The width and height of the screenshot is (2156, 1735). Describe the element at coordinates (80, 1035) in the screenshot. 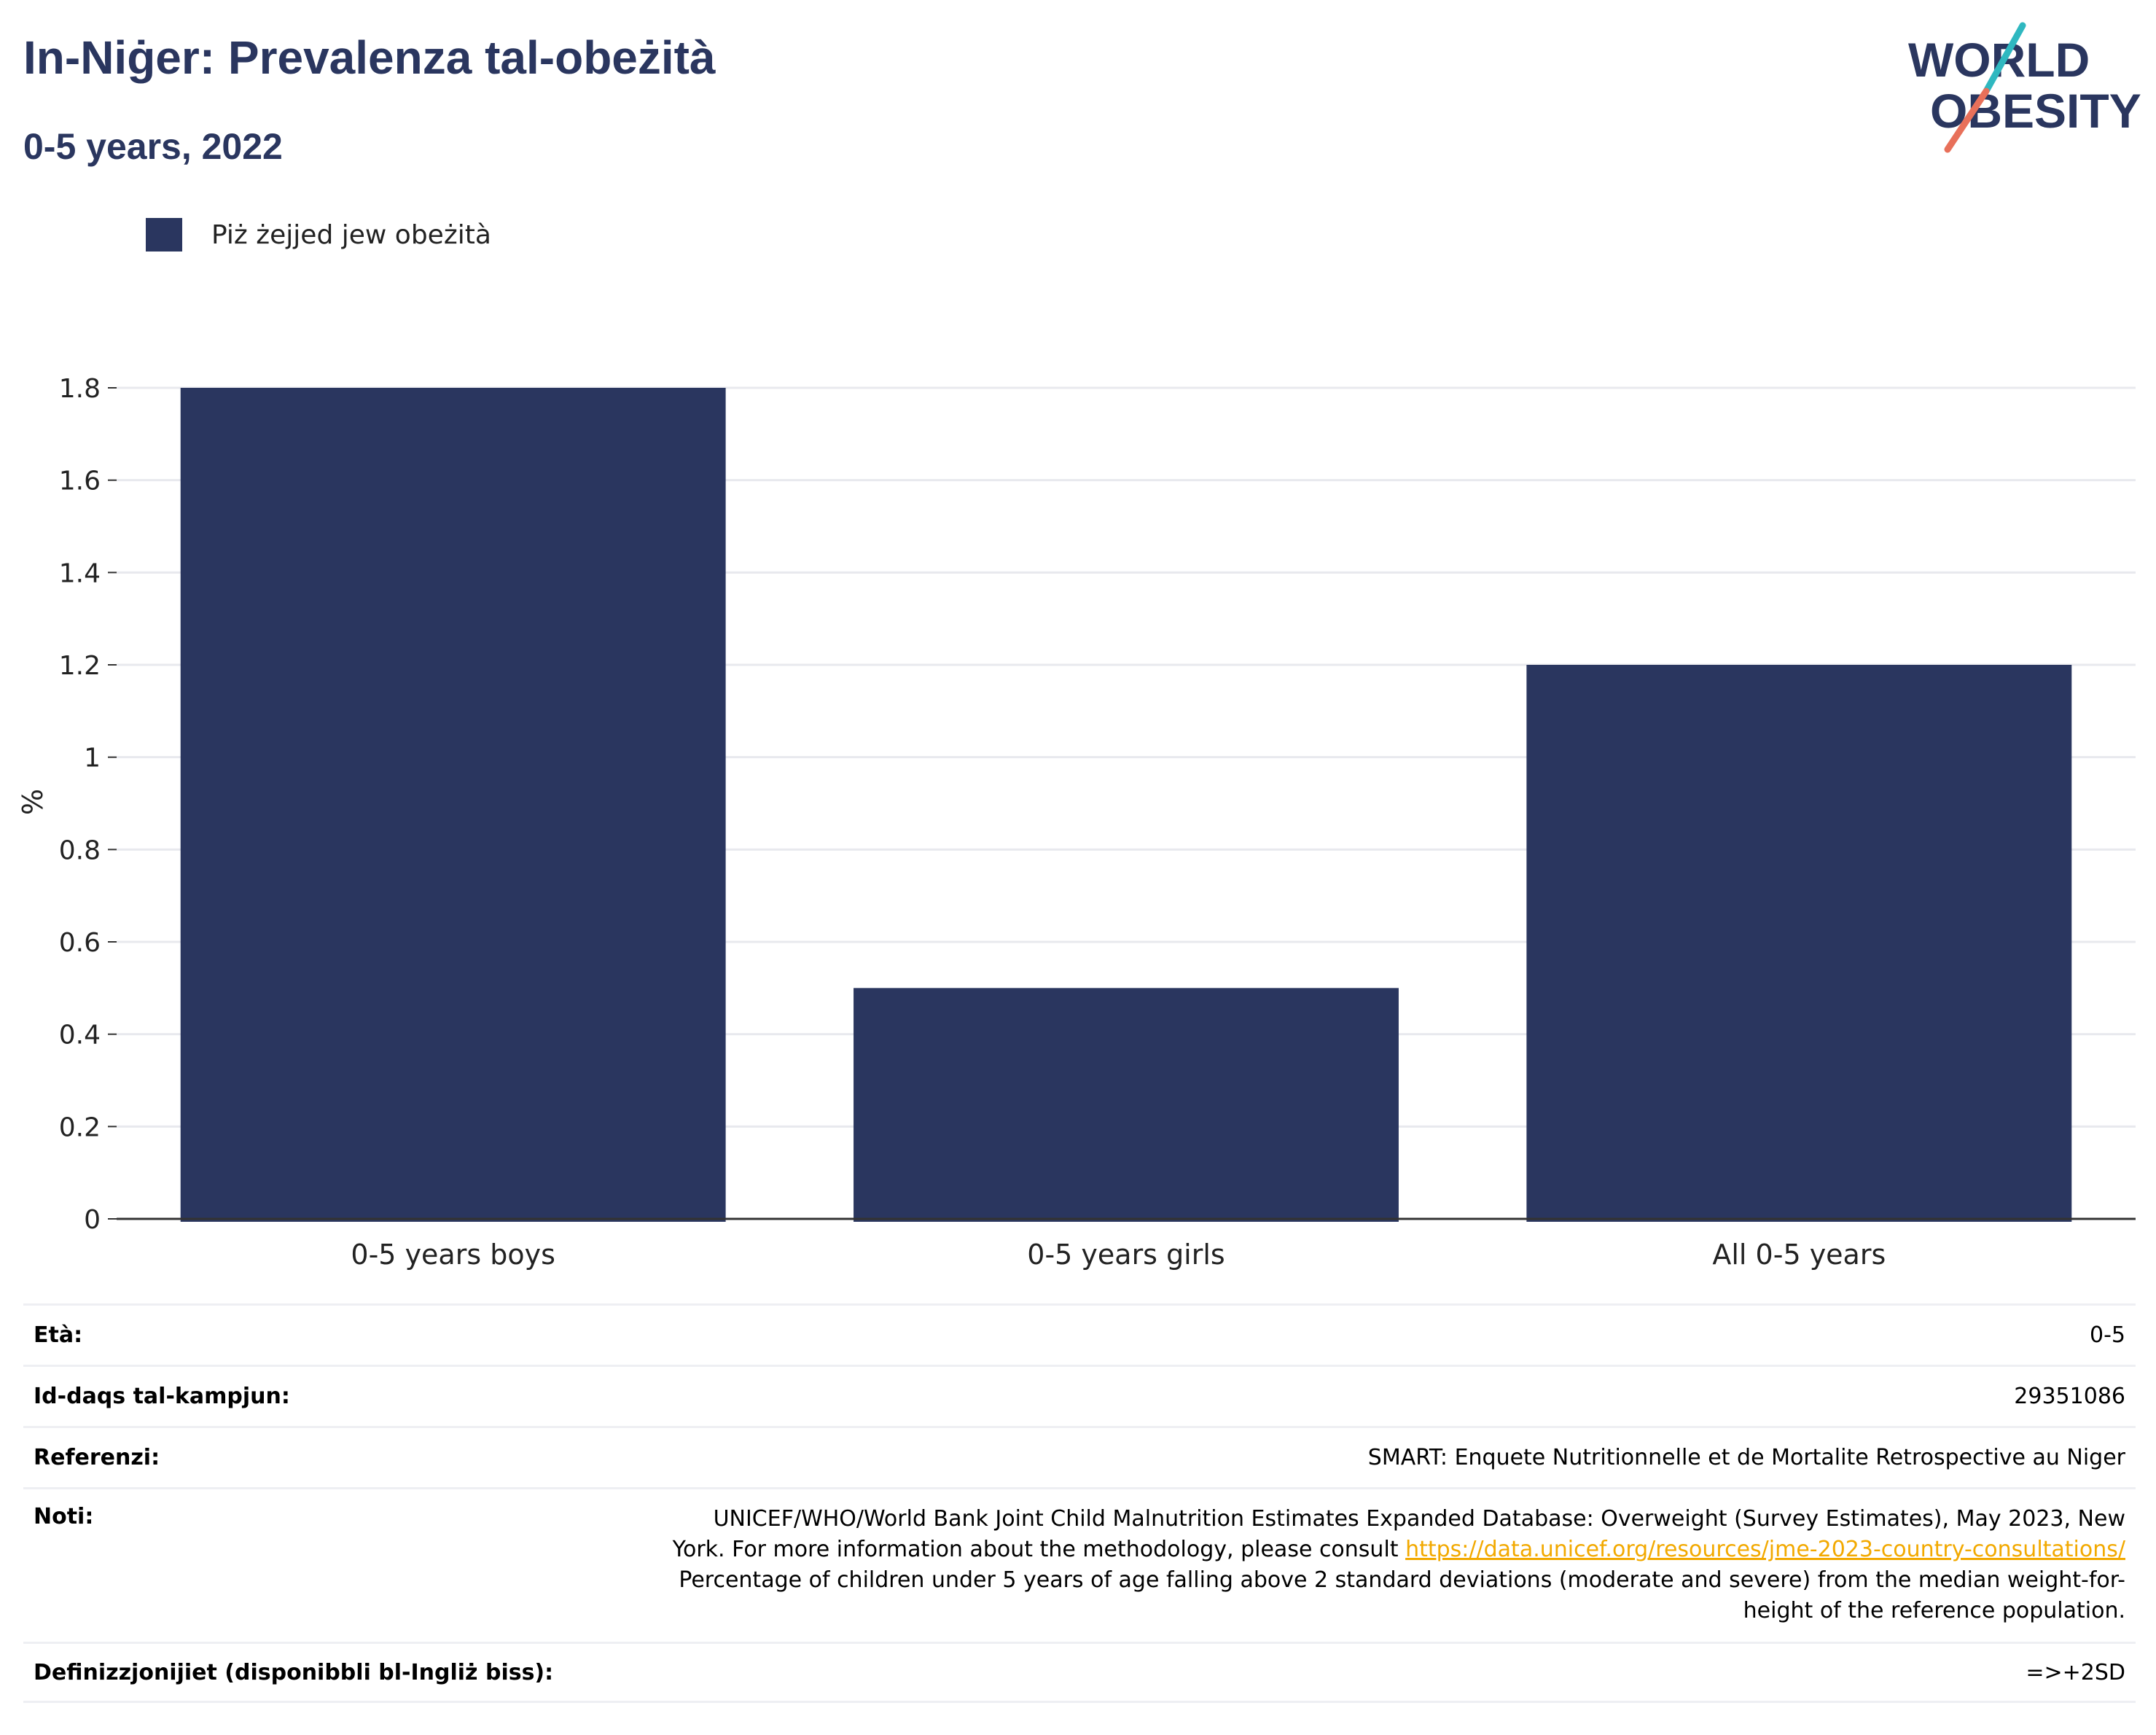

I see `y-tick-label: 0.4` at that location.